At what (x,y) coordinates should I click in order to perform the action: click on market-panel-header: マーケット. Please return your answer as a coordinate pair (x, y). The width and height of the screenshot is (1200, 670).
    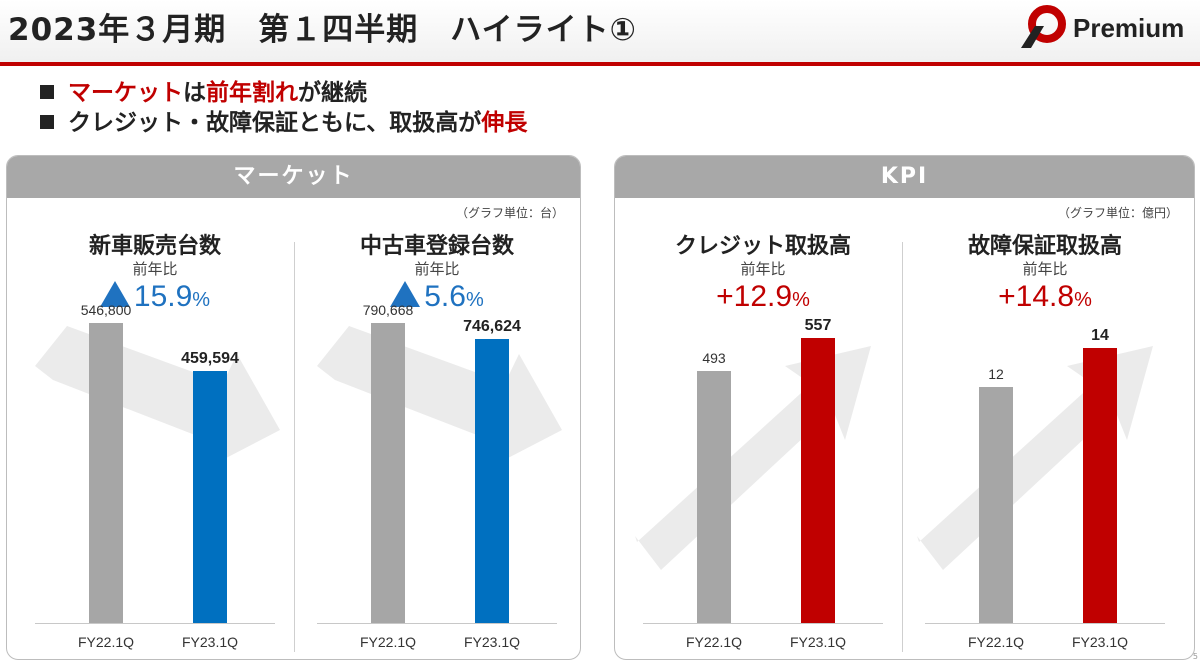
    Looking at the image, I should click on (293, 177).